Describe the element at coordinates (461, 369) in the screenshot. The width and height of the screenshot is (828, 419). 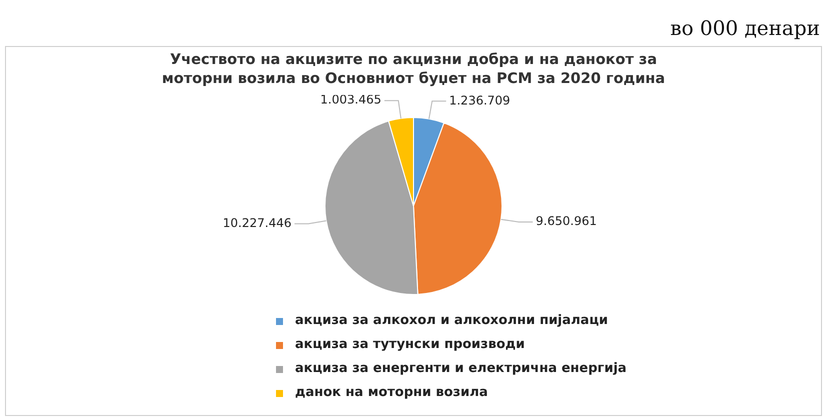
I see `legend-label: акциза за енергенти и електрична енергија` at that location.